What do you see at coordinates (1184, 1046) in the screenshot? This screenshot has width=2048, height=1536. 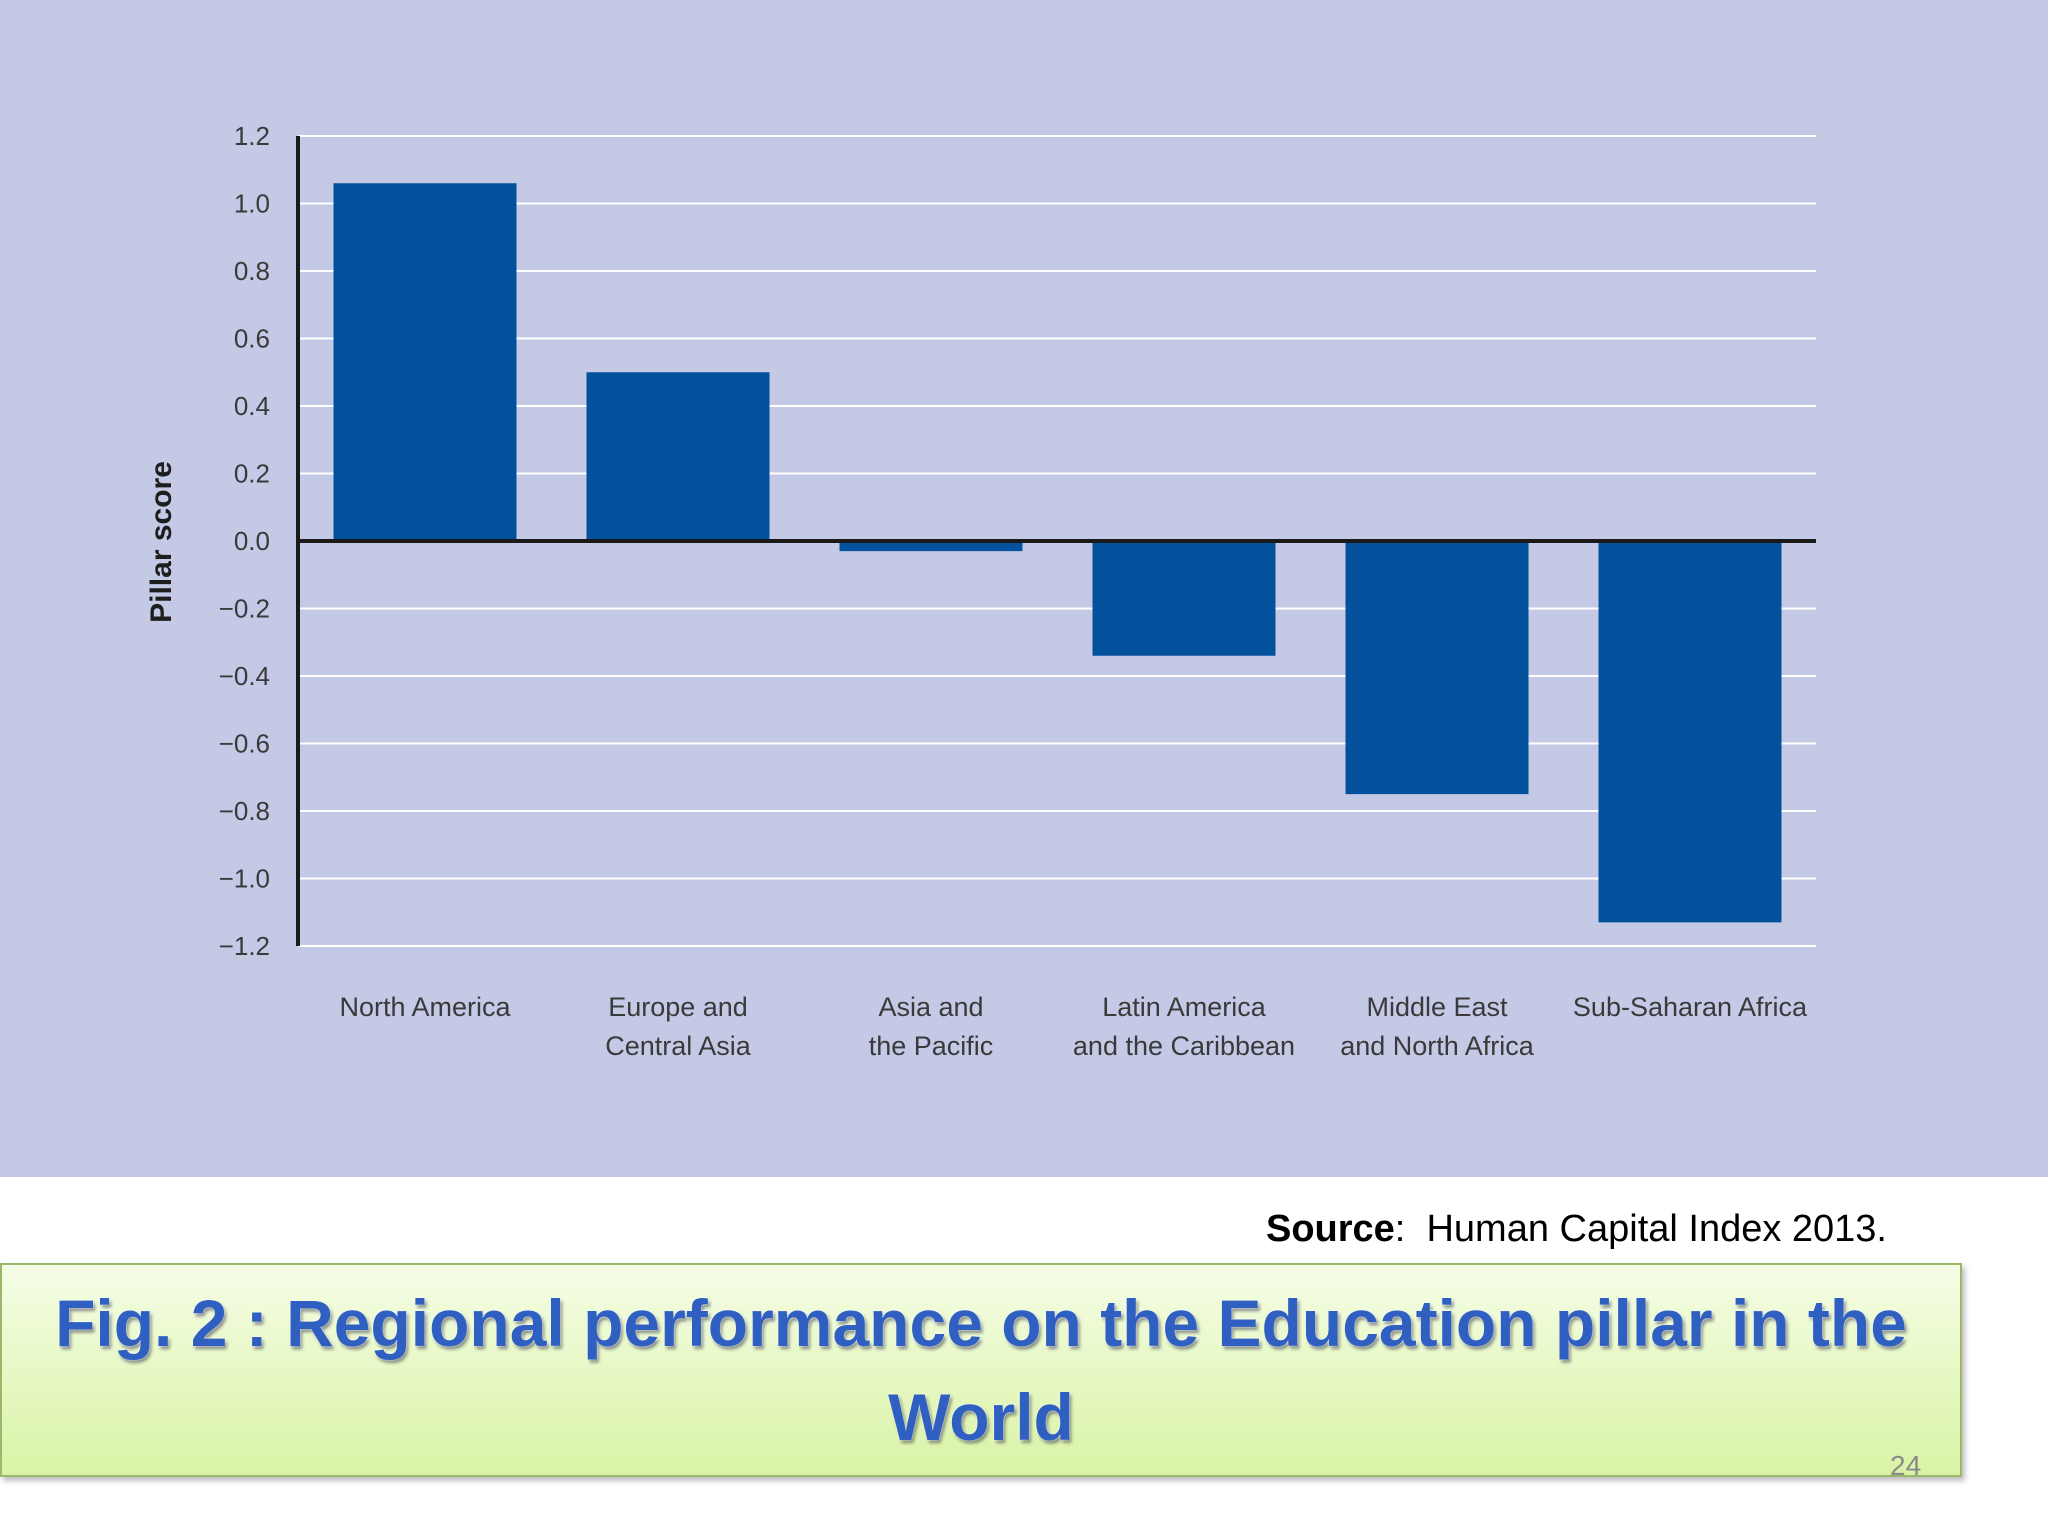 I see `x-category-label: and the Caribbean` at bounding box center [1184, 1046].